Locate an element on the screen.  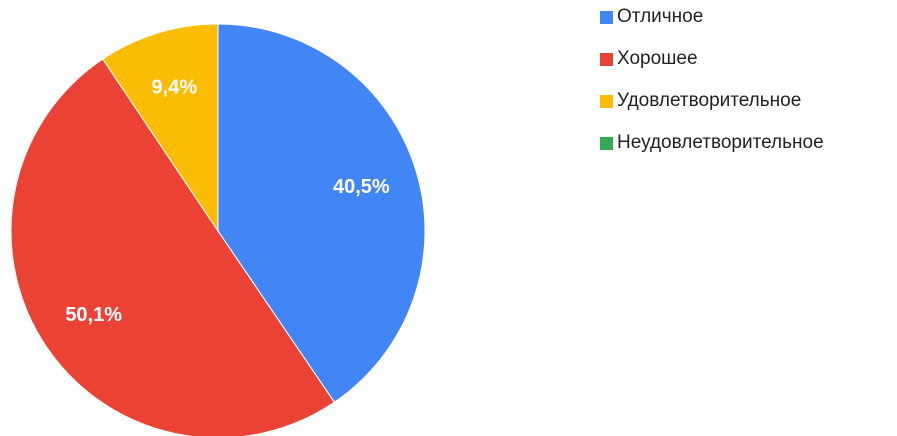
pie-slice-label-1: 40,5% is located at coordinates (361, 187).